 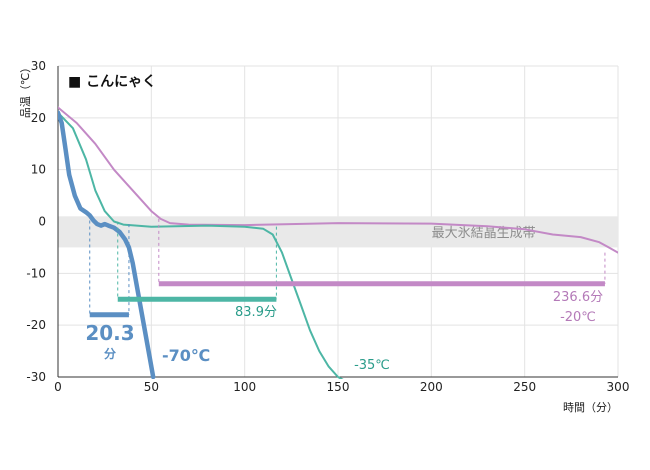 What do you see at coordinates (110, 353) in the screenshot?
I see `duration-unit-1: 分` at bounding box center [110, 353].